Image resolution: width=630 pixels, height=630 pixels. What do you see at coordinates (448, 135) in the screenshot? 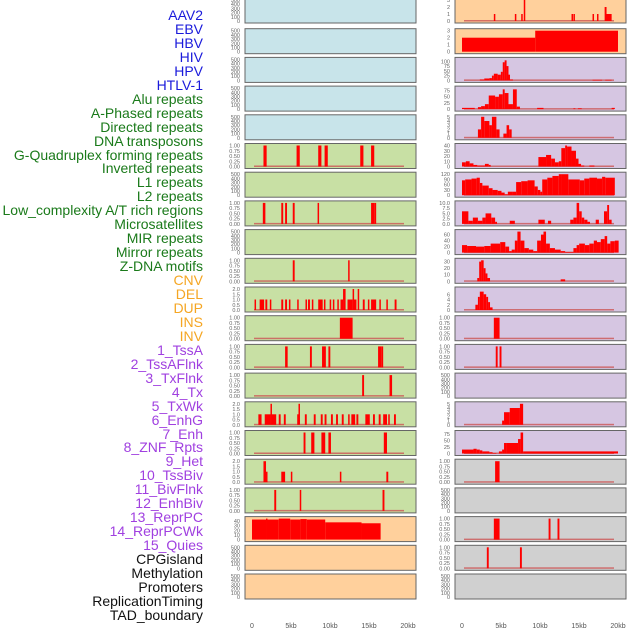
I see `y-tick-label: 1` at bounding box center [448, 135].